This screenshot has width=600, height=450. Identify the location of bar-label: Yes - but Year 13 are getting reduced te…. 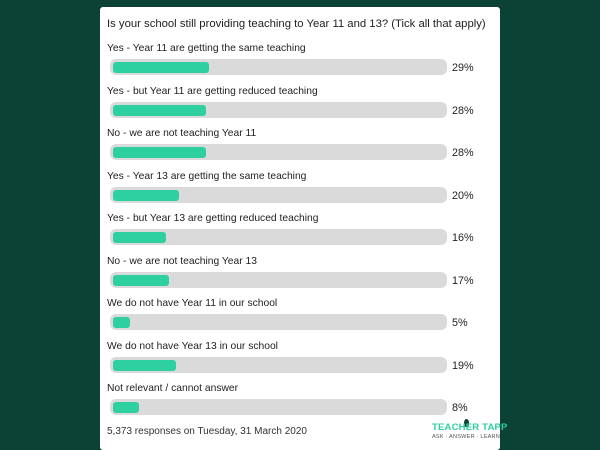
(213, 218).